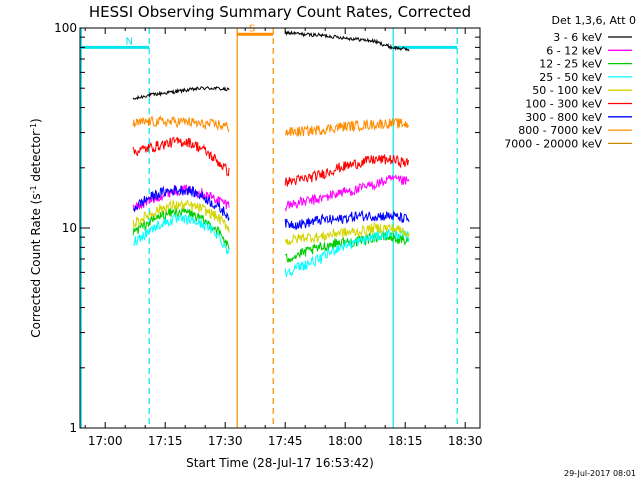  What do you see at coordinates (33, 189) in the screenshot?
I see `y-axis-label-sup-1: -1` at bounding box center [33, 189].